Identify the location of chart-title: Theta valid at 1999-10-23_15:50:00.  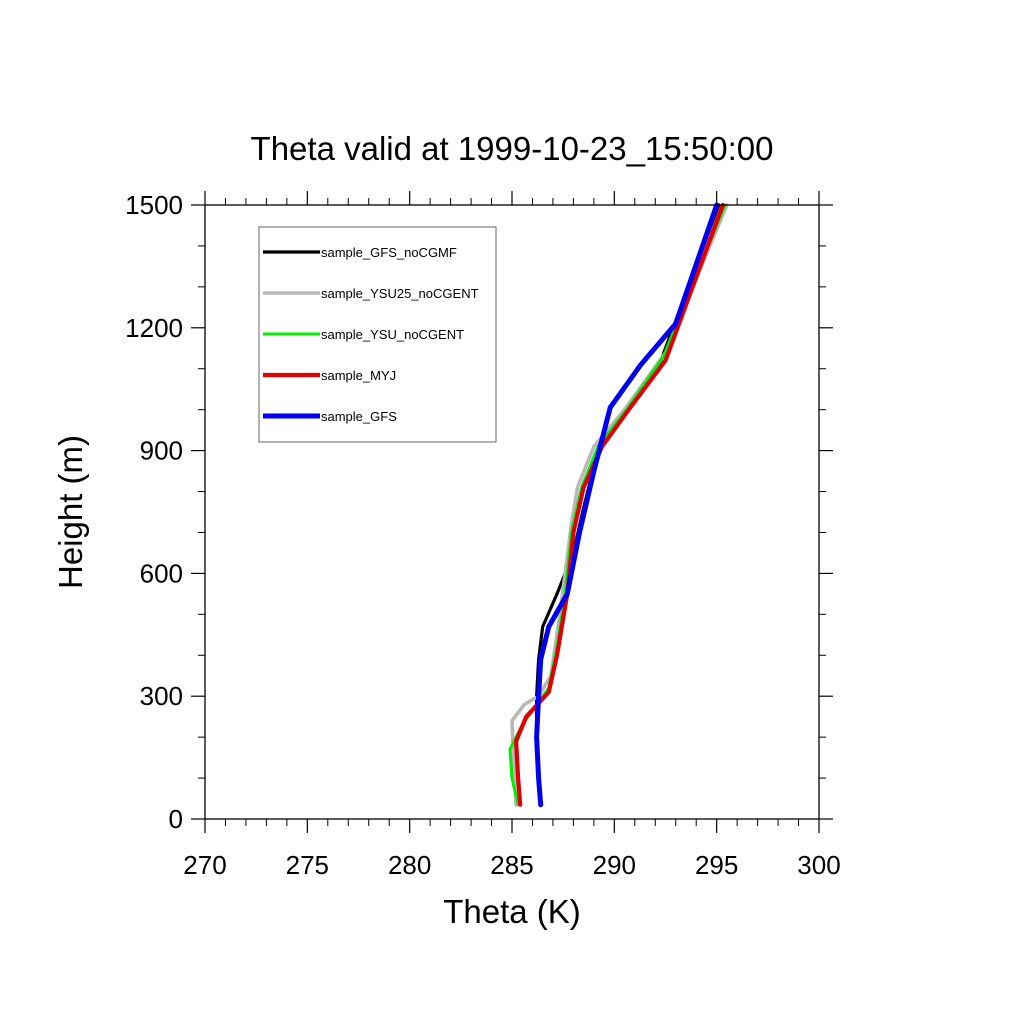
(512, 148).